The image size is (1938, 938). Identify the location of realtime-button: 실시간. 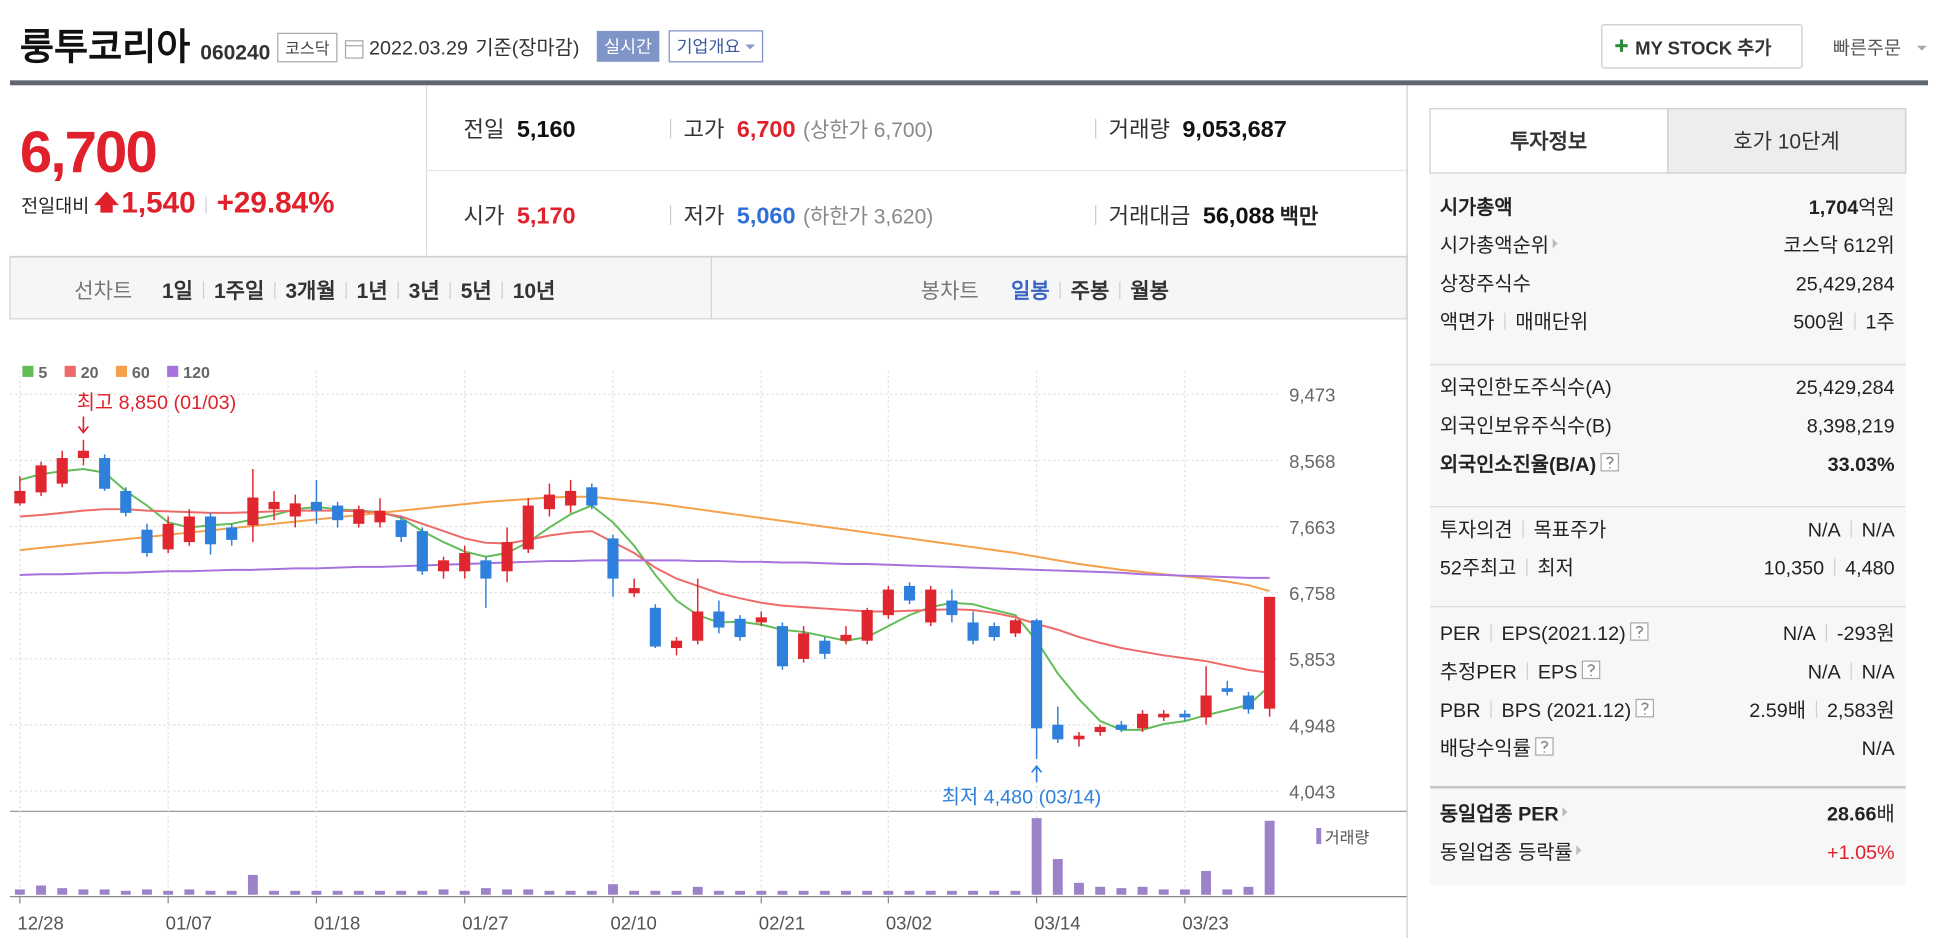
(628, 46).